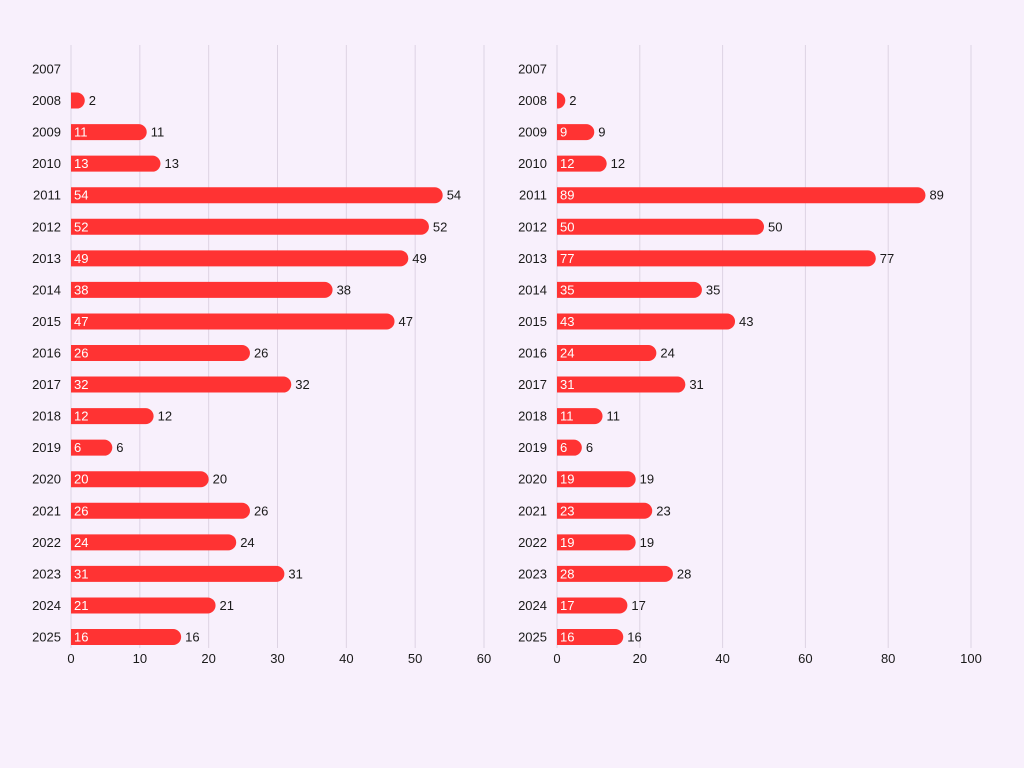  I want to click on bar-inner-label: 11, so click(567, 416).